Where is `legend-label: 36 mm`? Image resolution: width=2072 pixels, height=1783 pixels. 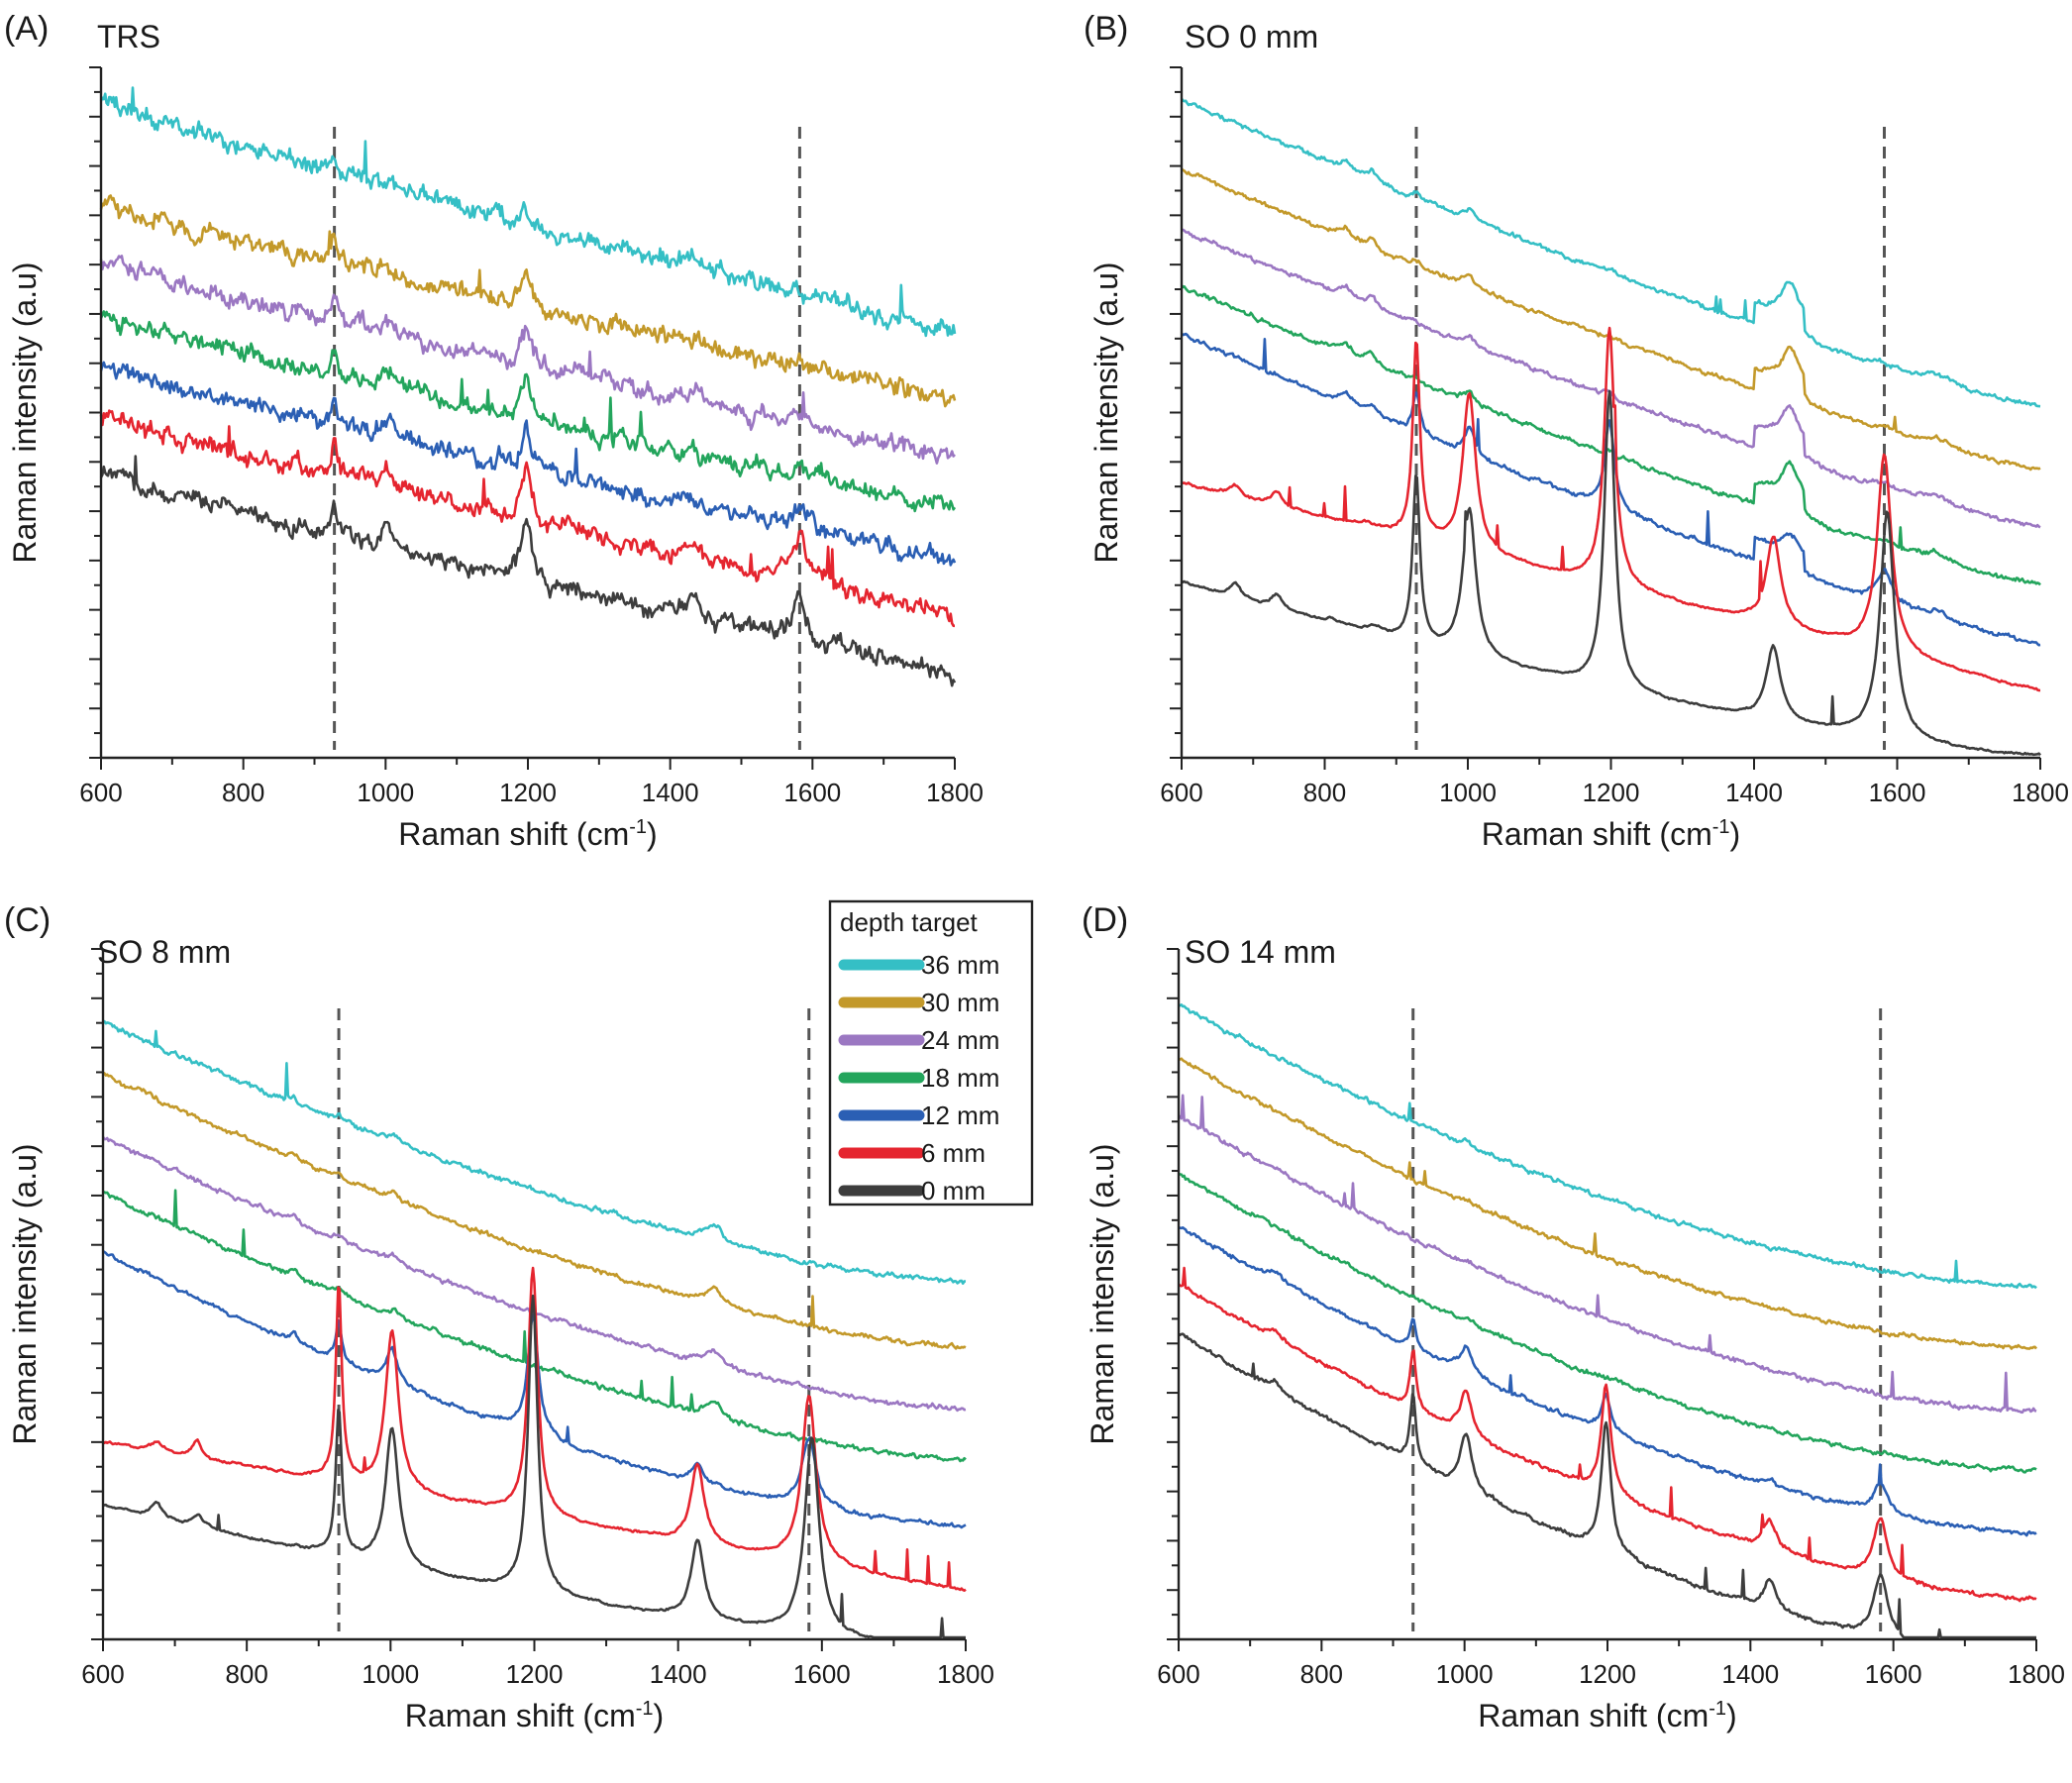 legend-label: 36 mm is located at coordinates (960, 965).